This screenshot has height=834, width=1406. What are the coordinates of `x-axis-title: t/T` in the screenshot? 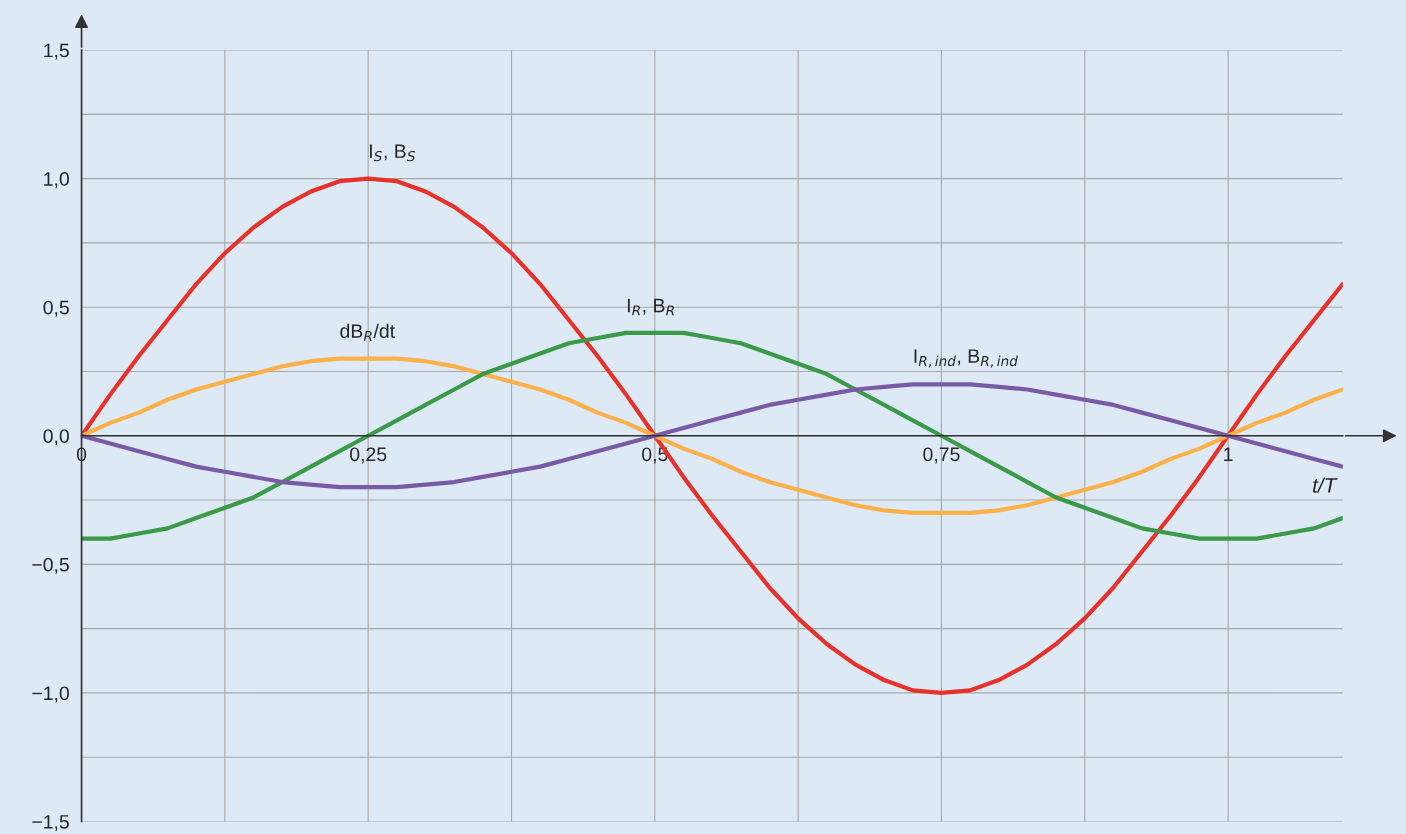 It's located at (1325, 485).